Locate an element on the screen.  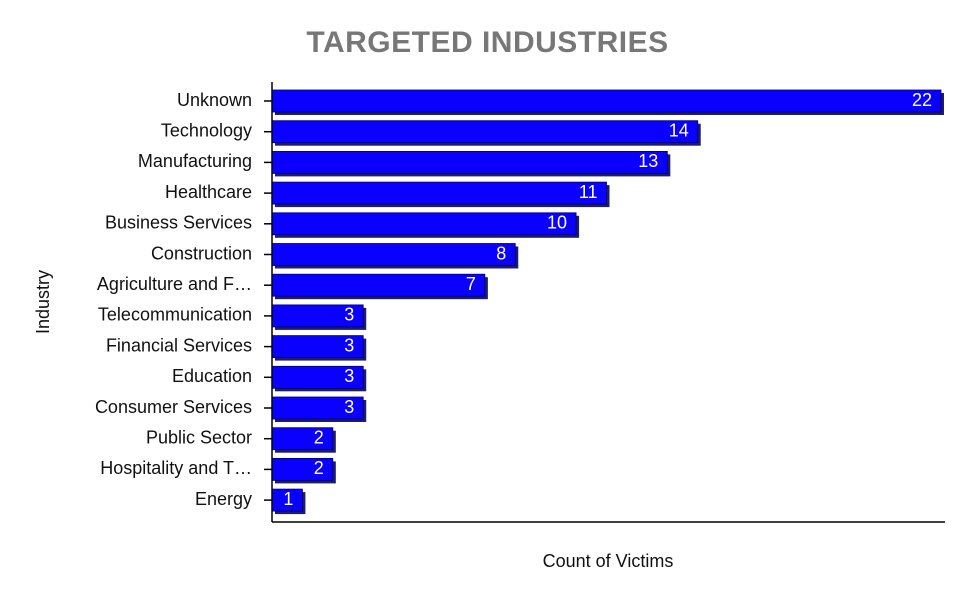
y-tick-label: Technology is located at coordinates (206, 130).